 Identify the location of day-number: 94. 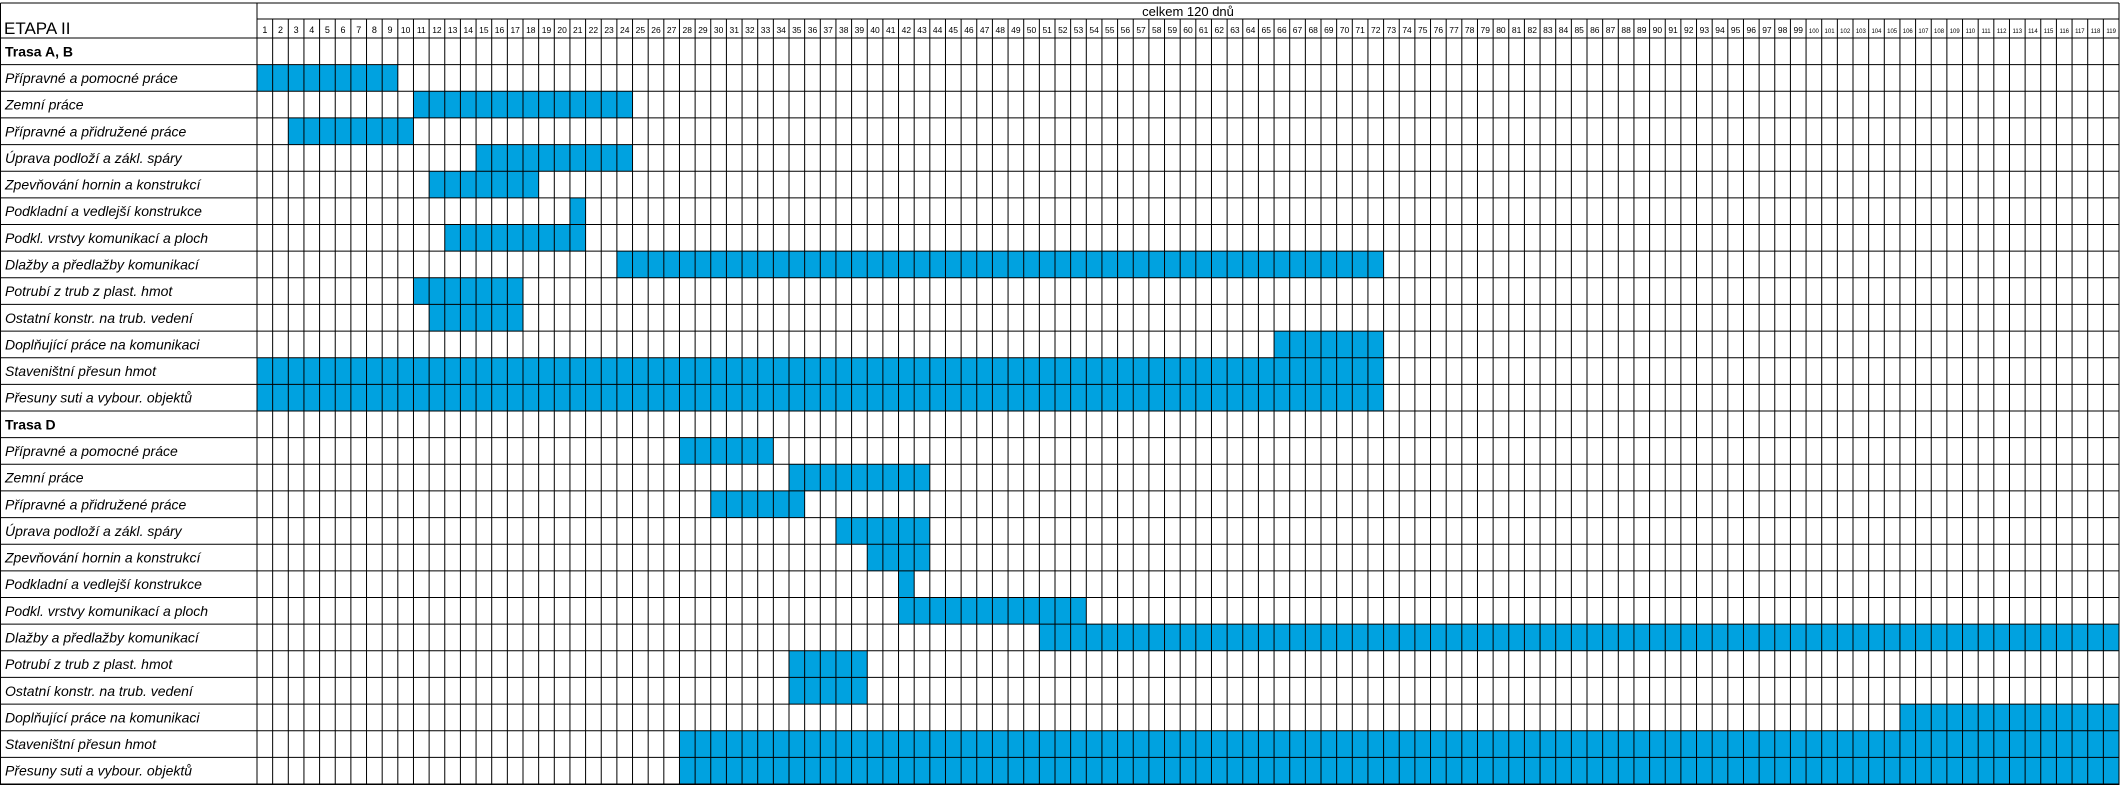
(1720, 30).